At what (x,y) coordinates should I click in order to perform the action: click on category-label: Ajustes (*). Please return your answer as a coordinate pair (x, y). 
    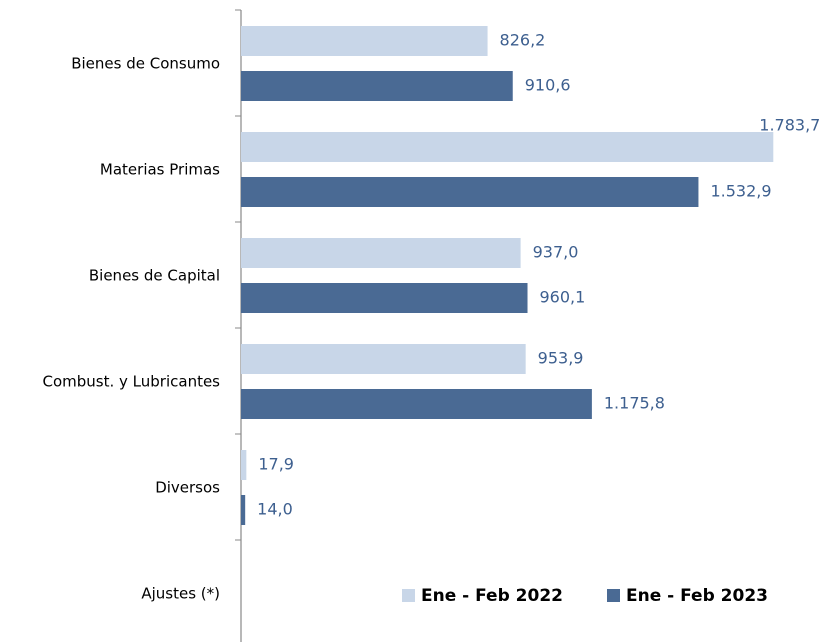
    Looking at the image, I should click on (180, 594).